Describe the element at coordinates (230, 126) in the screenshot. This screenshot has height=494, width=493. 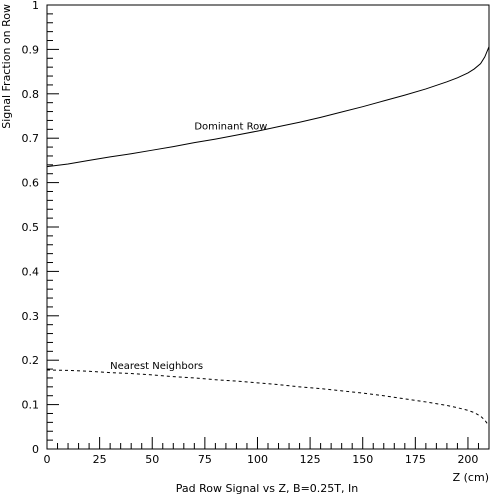
I see `series-label-0: Dominant Row` at that location.